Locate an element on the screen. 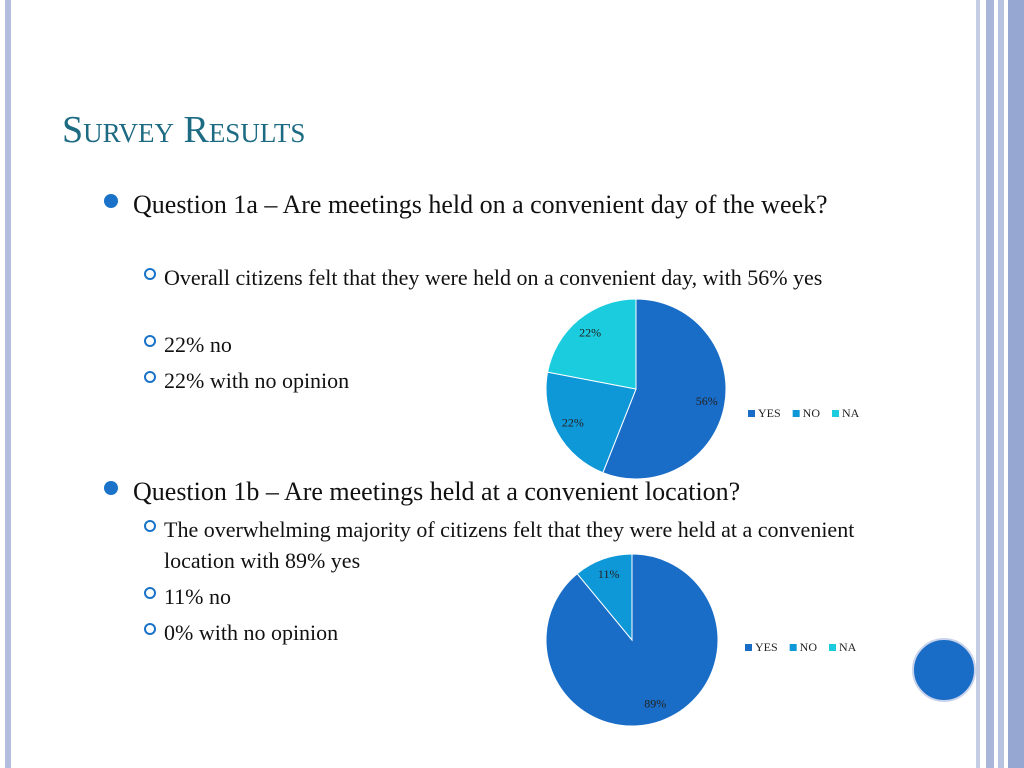  slide-title: Survey Results is located at coordinates (184, 130).